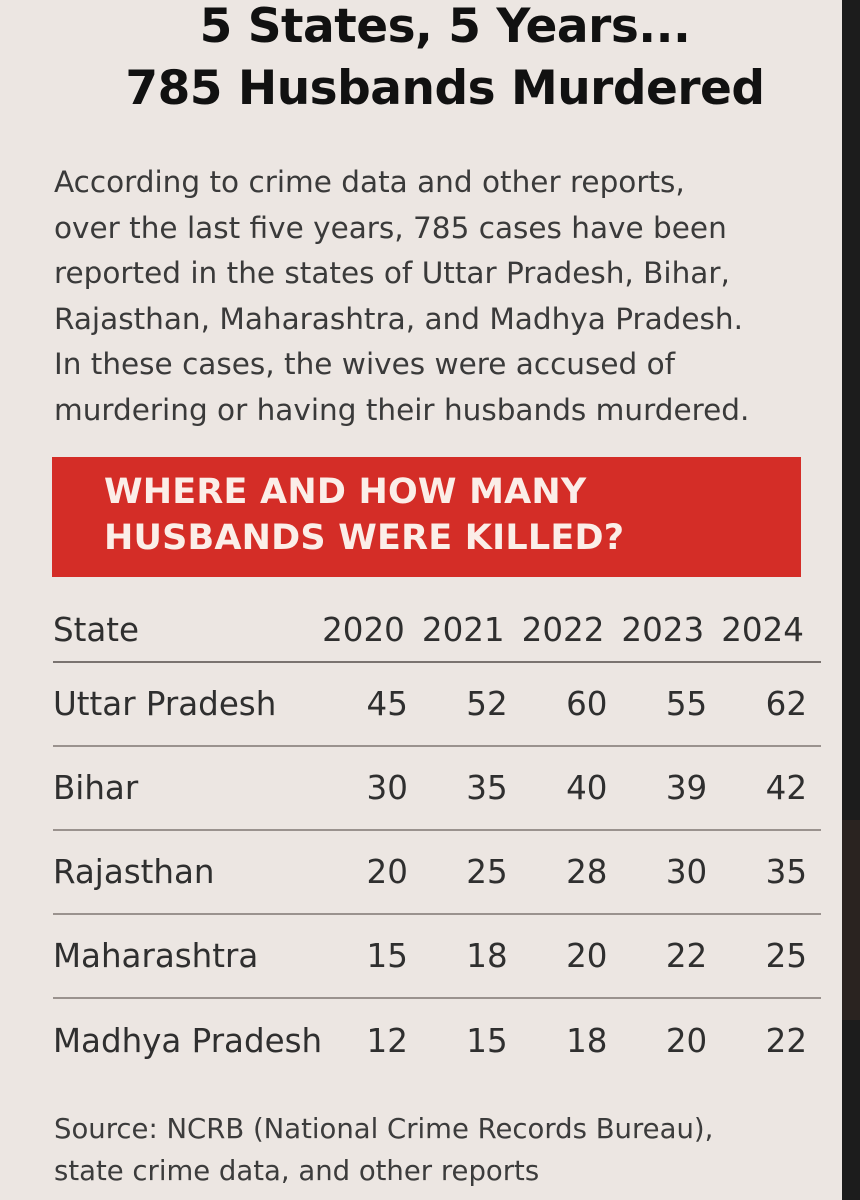  What do you see at coordinates (571, 788) in the screenshot?
I see `value-cell: 40` at bounding box center [571, 788].